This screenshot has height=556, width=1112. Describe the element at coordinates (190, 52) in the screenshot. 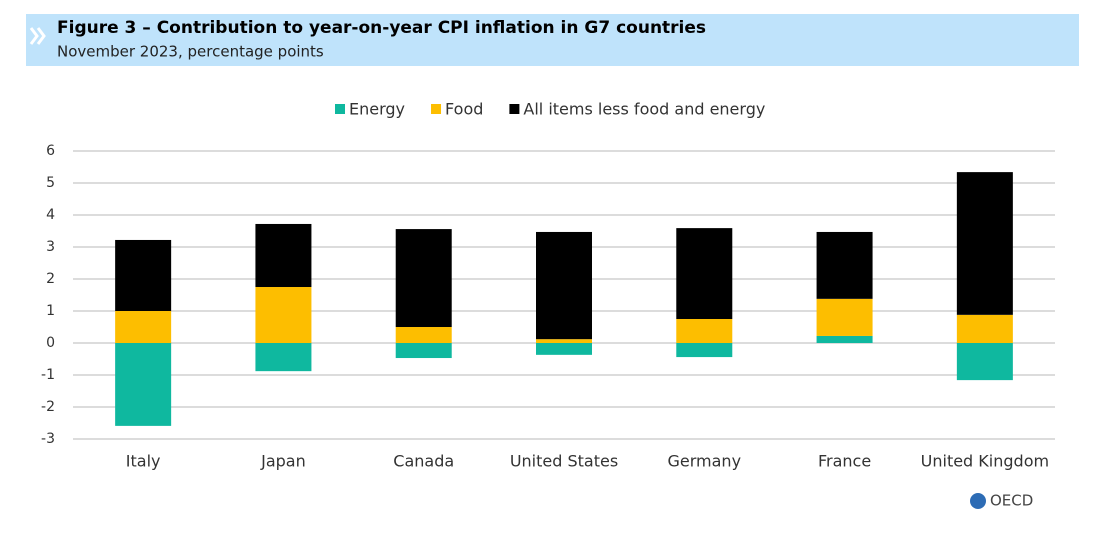

I see `chart-subtitle: November 2023, percentage points` at that location.